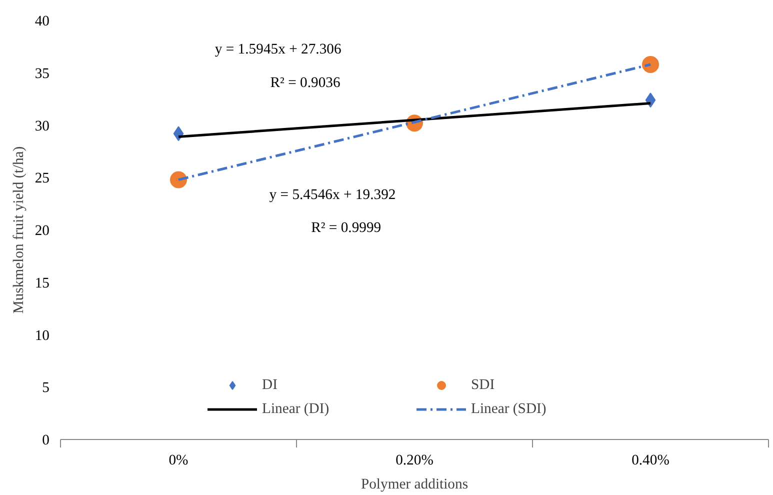  Describe the element at coordinates (414, 484) in the screenshot. I see `x-axis-title: Polymer additions` at that location.